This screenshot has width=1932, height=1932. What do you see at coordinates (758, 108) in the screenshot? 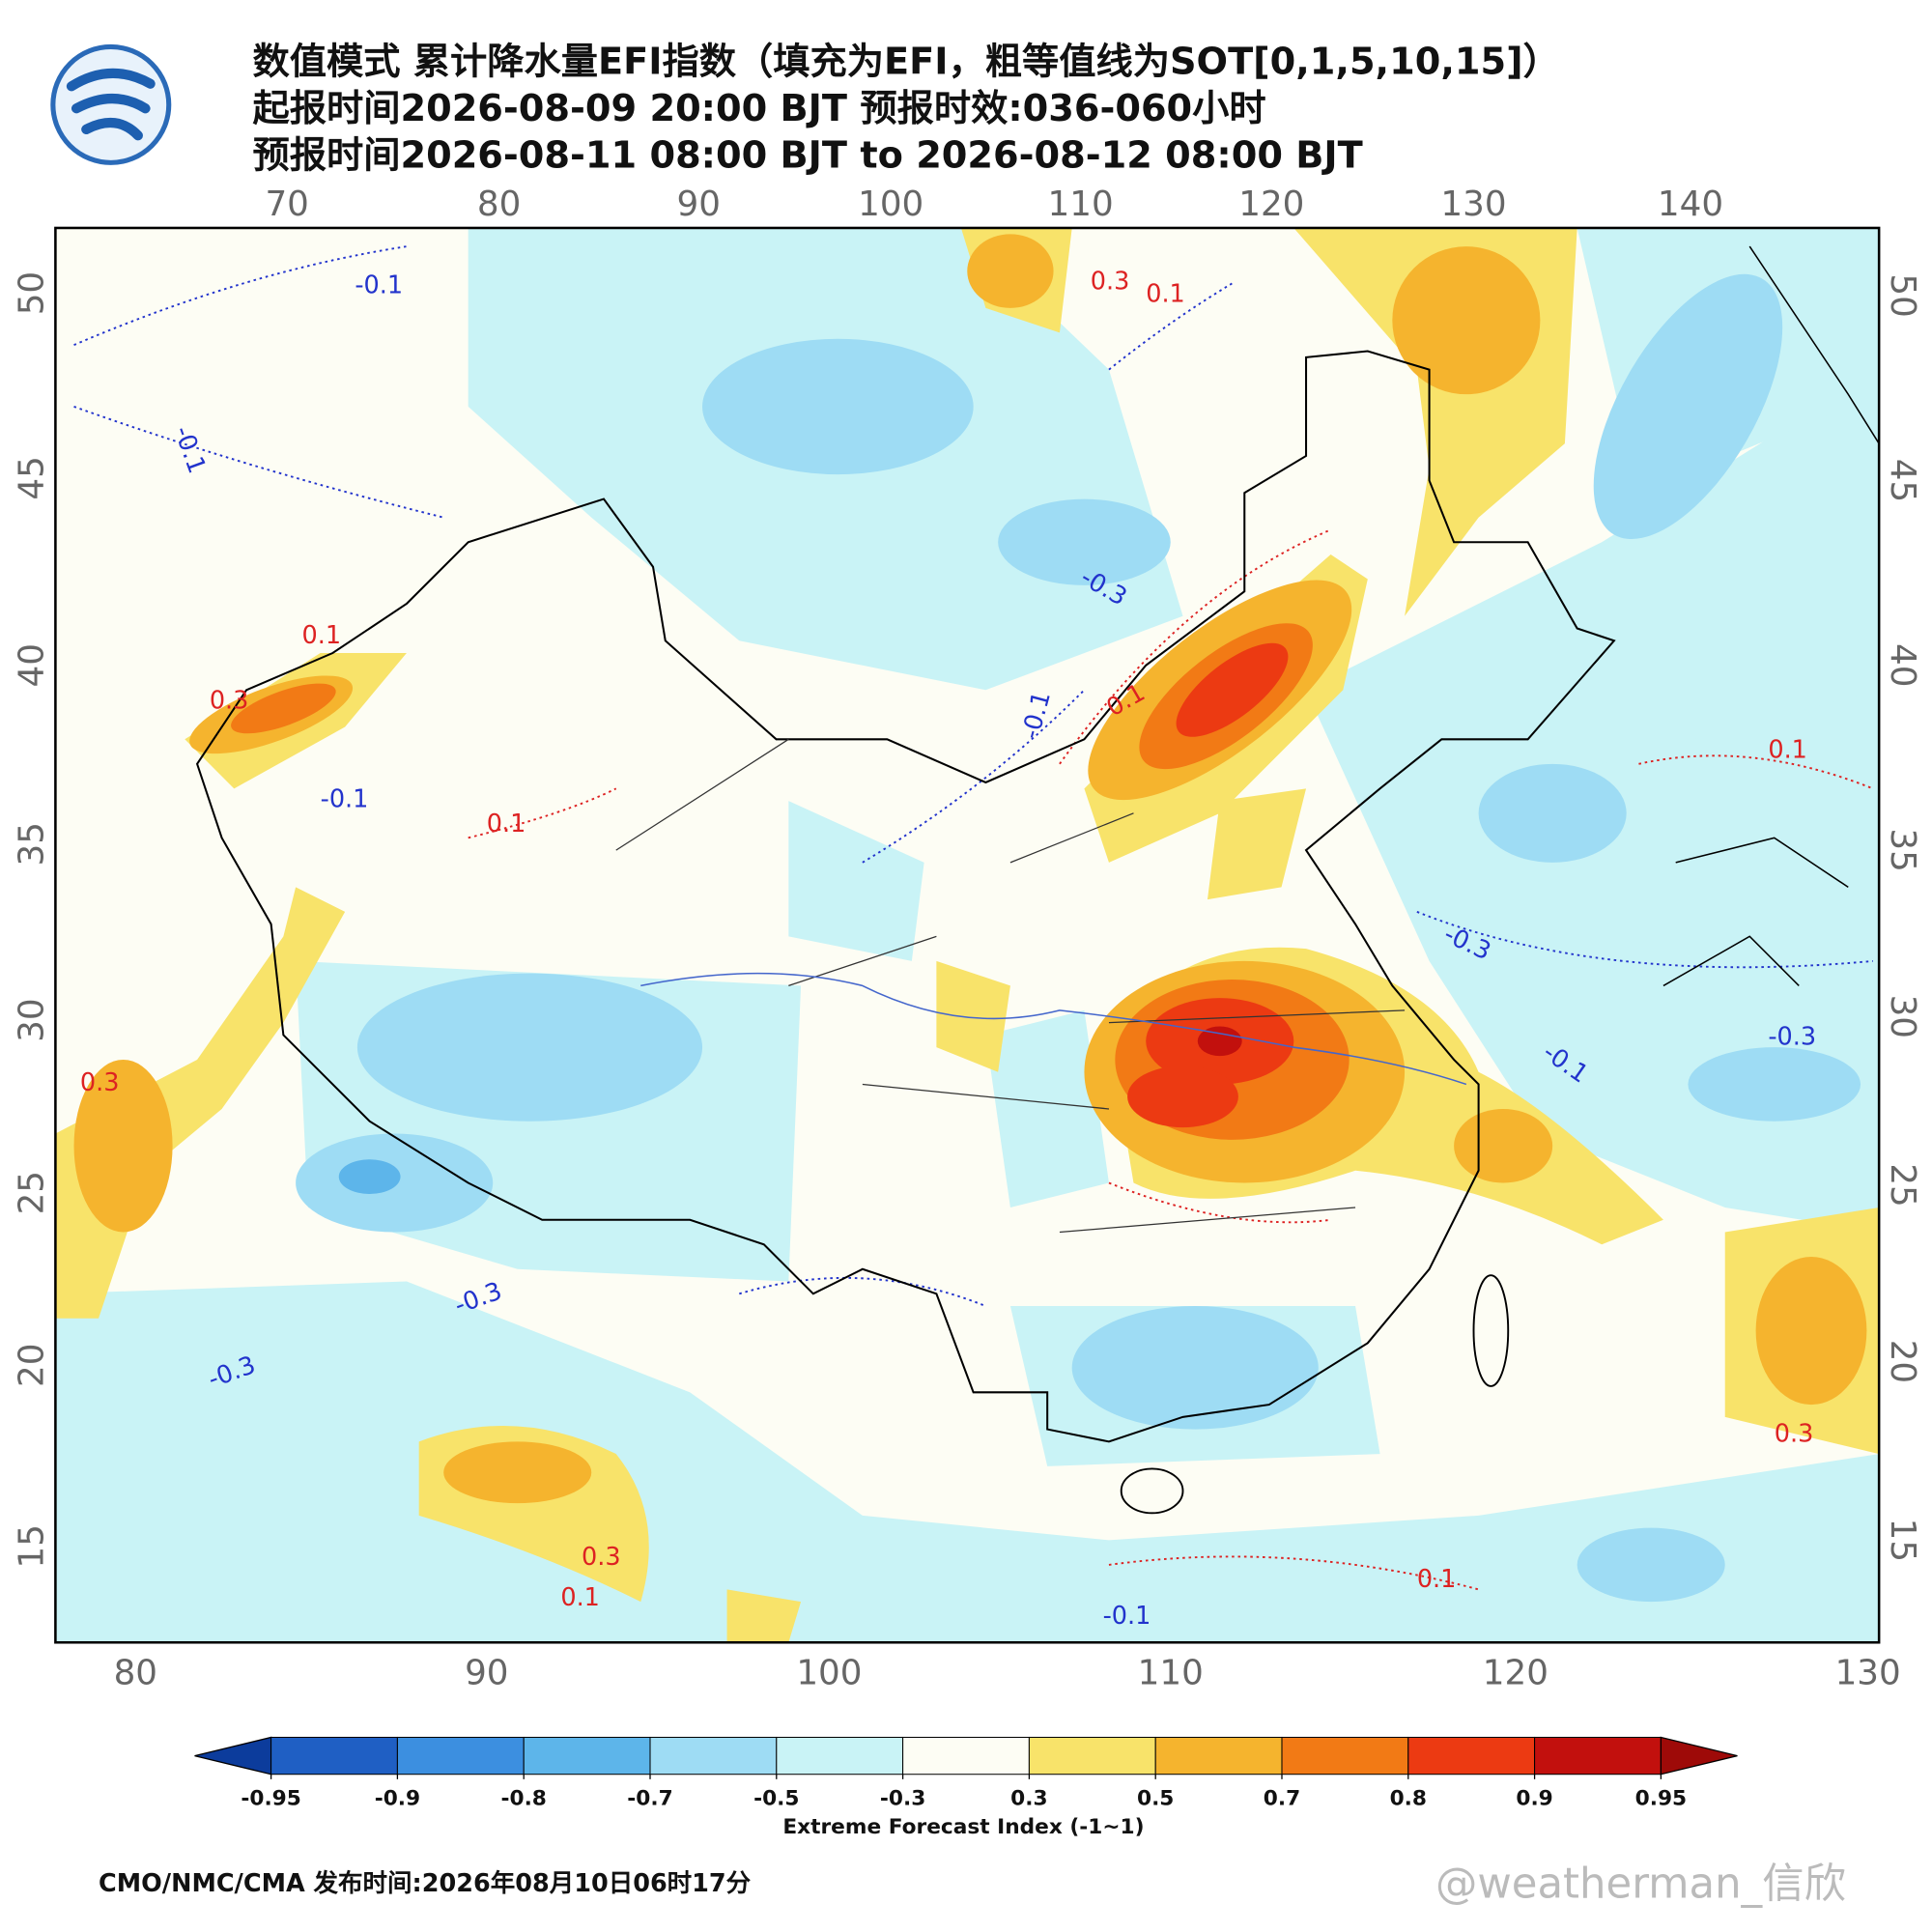
I see `title-line: 起报时间2026-08-09 20:00 BJT 预报时效:036-060小时` at bounding box center [758, 108].